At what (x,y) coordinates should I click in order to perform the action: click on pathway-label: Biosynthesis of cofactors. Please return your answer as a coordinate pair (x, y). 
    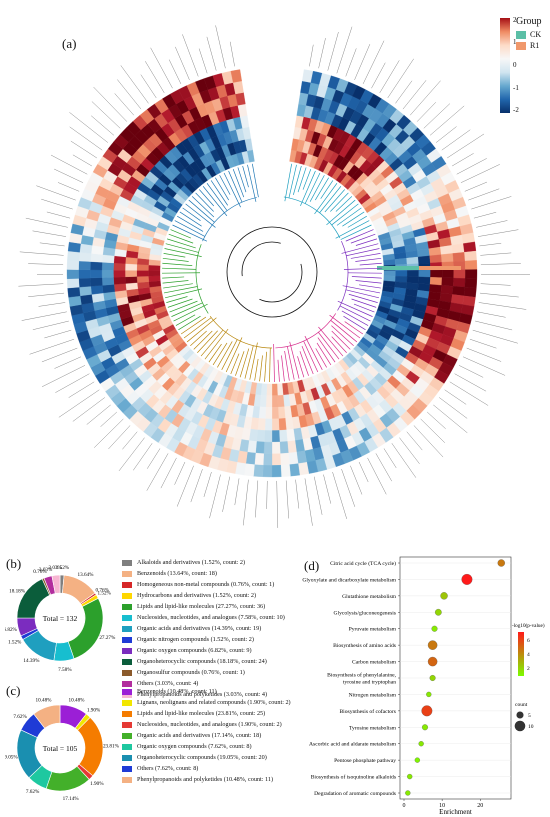
    Looking at the image, I should click on (367, 711).